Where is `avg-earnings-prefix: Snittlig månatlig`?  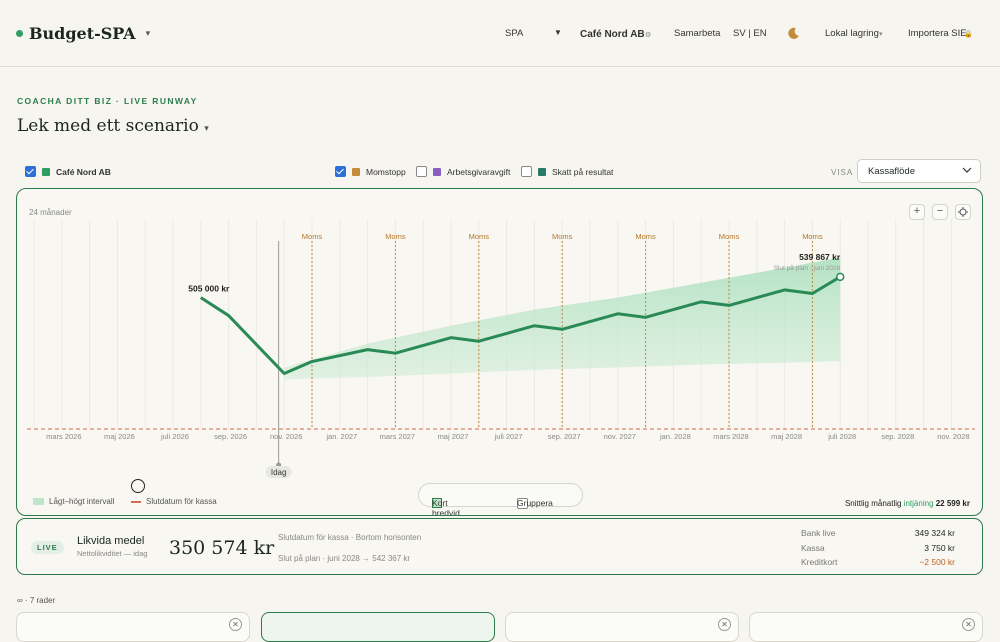 avg-earnings-prefix: Snittlig månatlig is located at coordinates (873, 503).